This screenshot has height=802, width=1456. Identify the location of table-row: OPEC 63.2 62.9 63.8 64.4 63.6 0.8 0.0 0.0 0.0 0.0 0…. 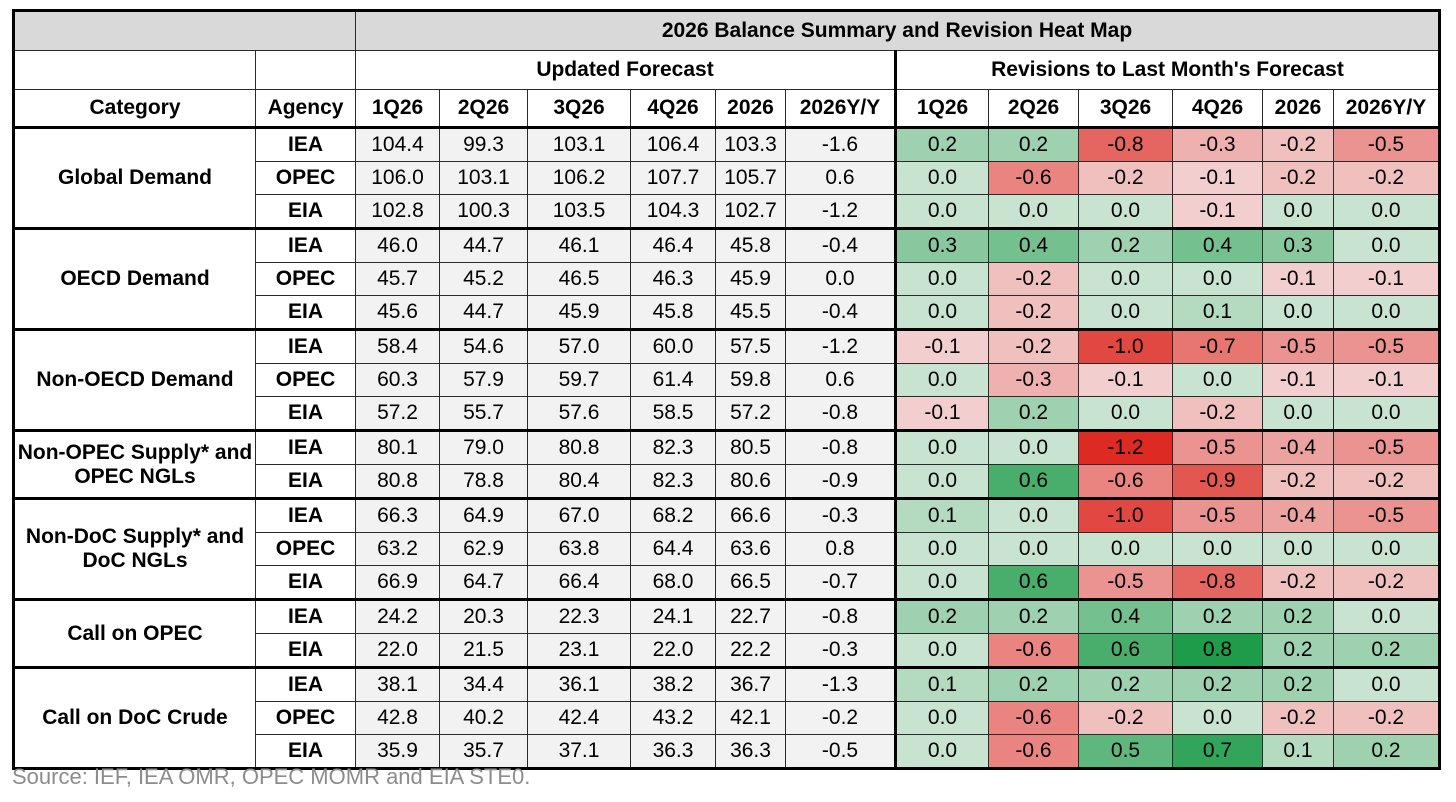
(727, 549).